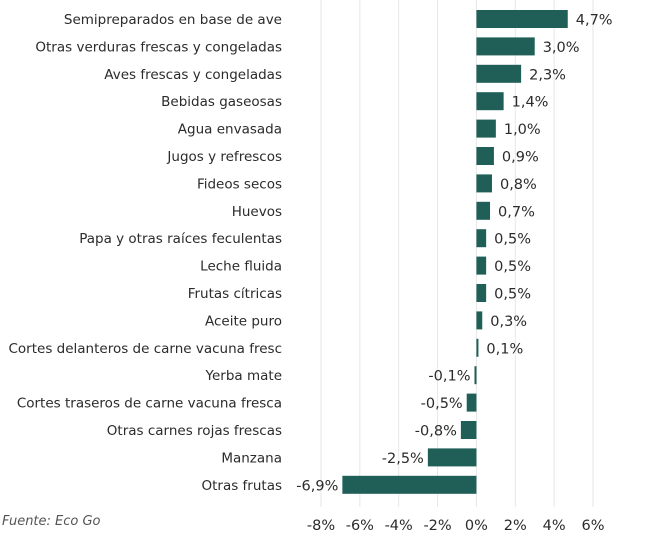 This screenshot has width=662, height=533. I want to click on value-label: -0,8%, so click(436, 432).